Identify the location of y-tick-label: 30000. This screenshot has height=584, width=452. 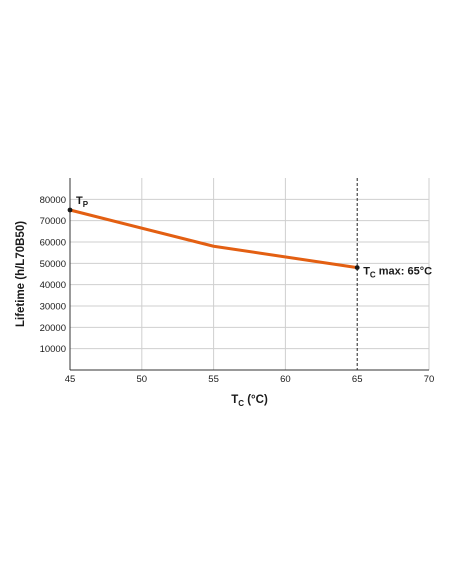
(53, 307).